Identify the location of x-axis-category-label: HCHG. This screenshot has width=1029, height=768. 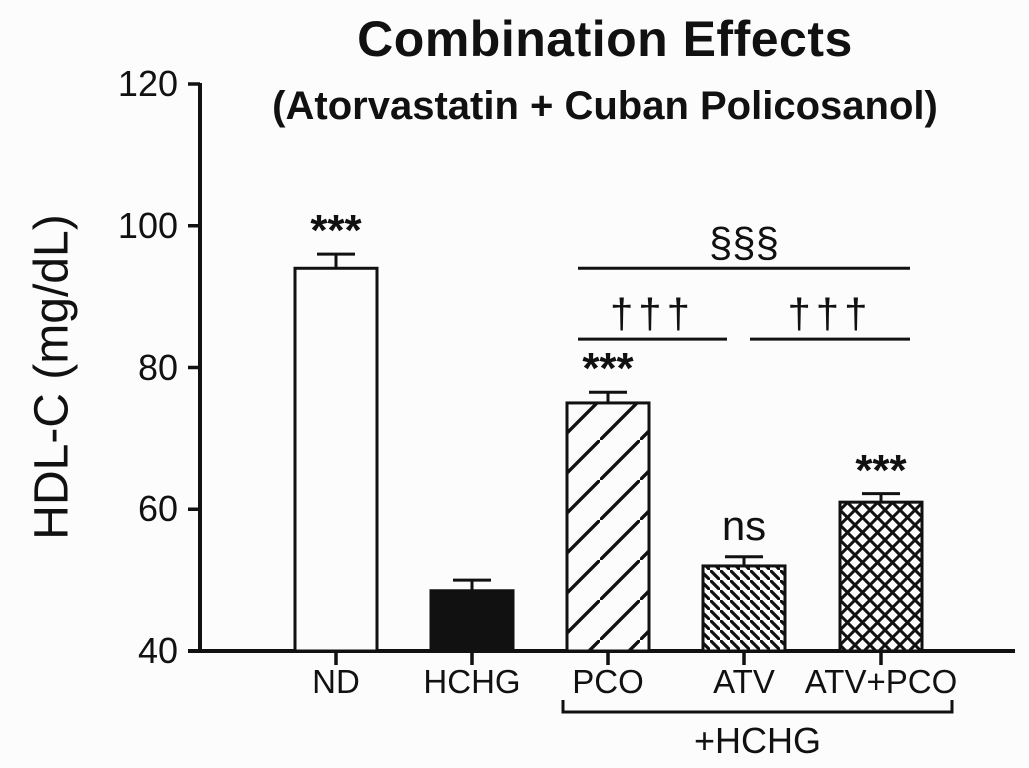
(472, 681).